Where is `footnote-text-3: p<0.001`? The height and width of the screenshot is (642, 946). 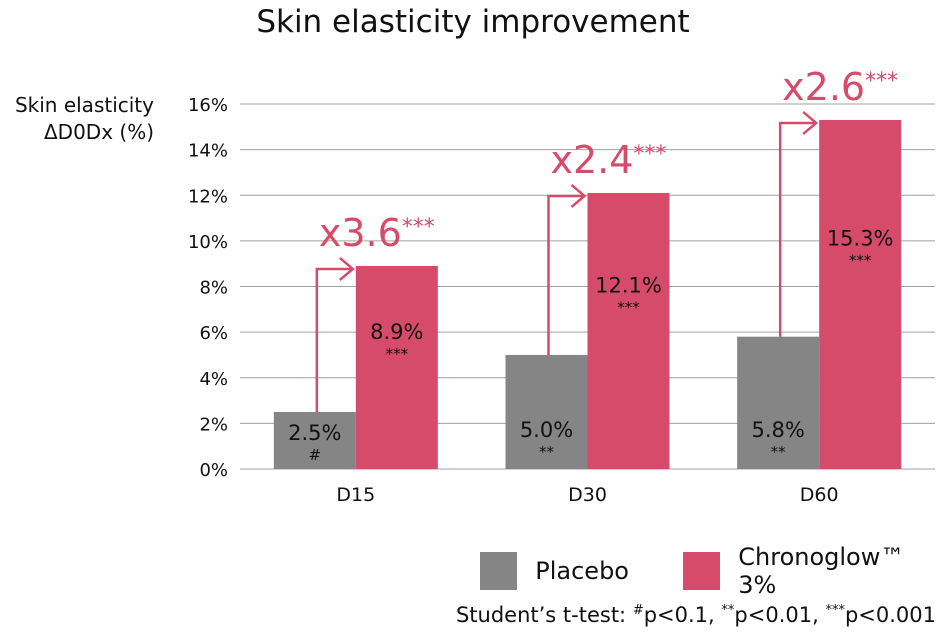 footnote-text-3: p<0.001 is located at coordinates (890, 615).